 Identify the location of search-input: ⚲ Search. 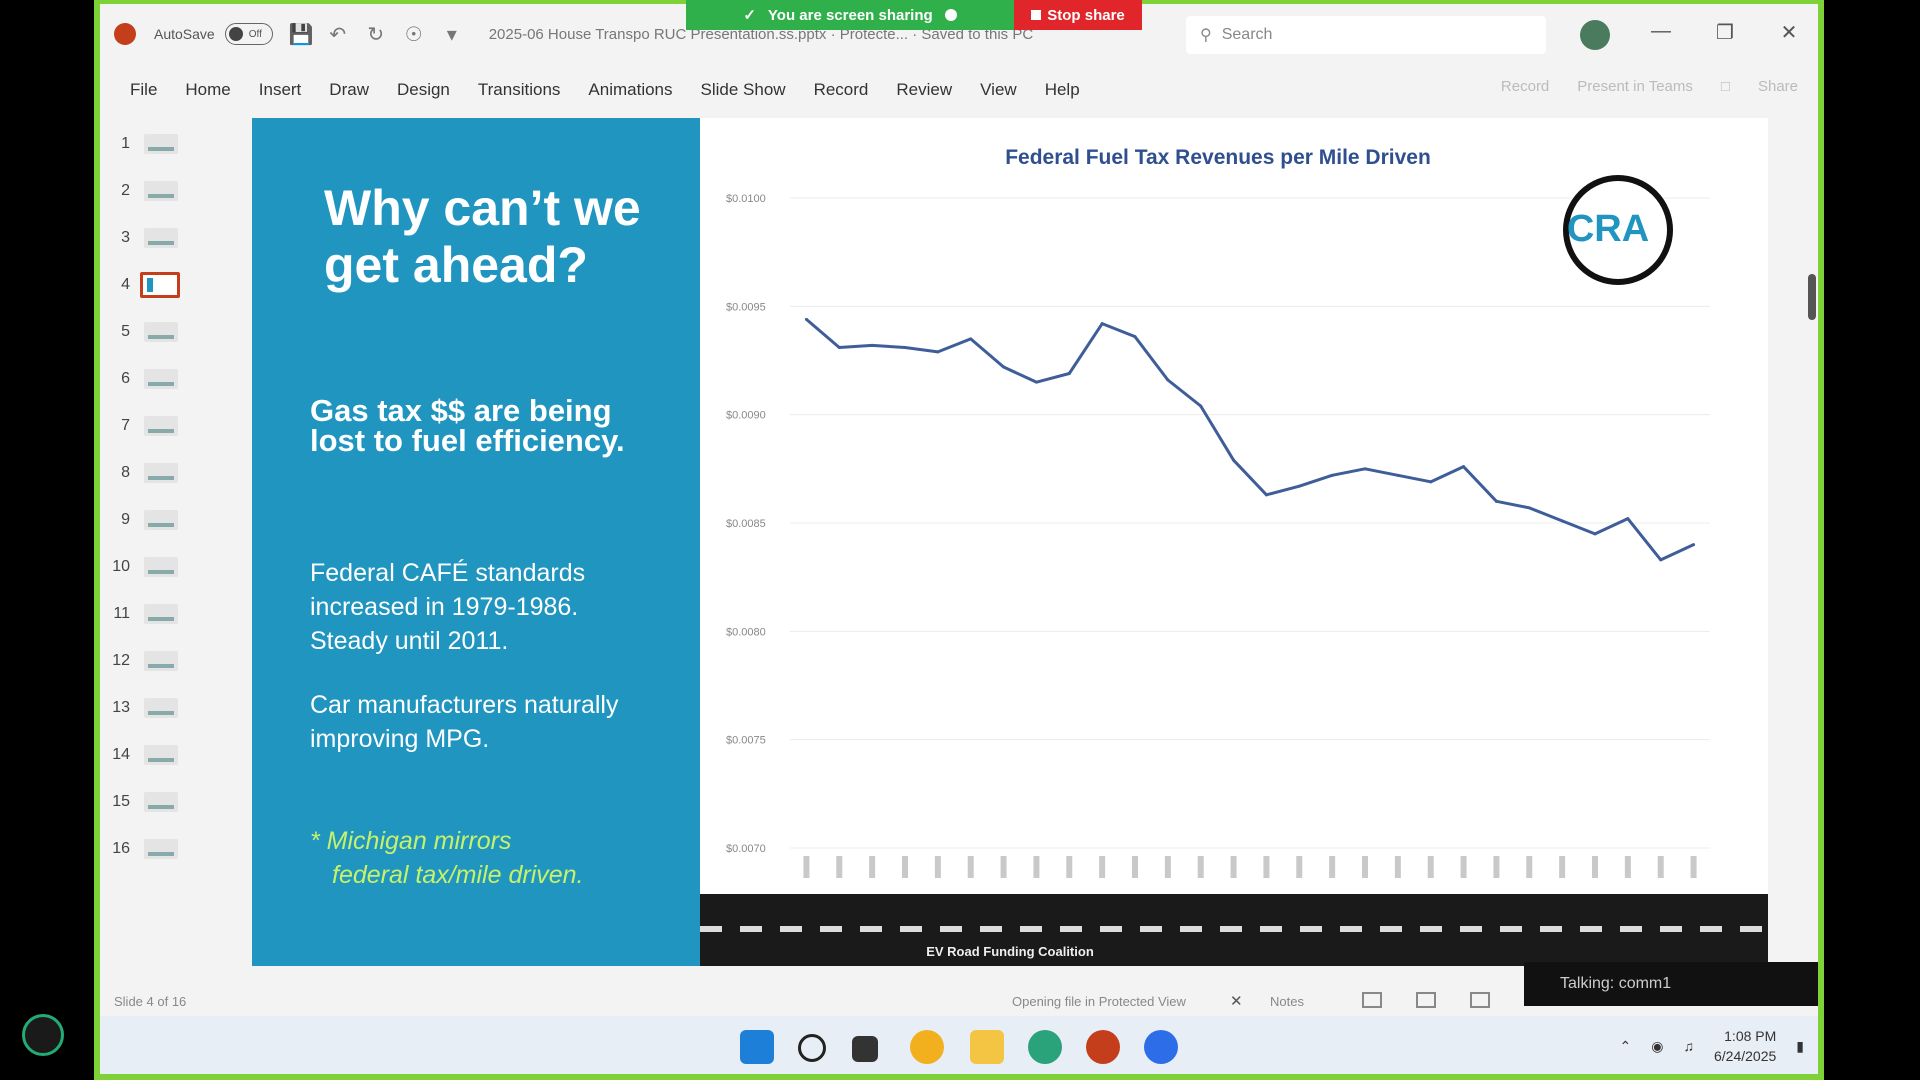
(1366, 35).